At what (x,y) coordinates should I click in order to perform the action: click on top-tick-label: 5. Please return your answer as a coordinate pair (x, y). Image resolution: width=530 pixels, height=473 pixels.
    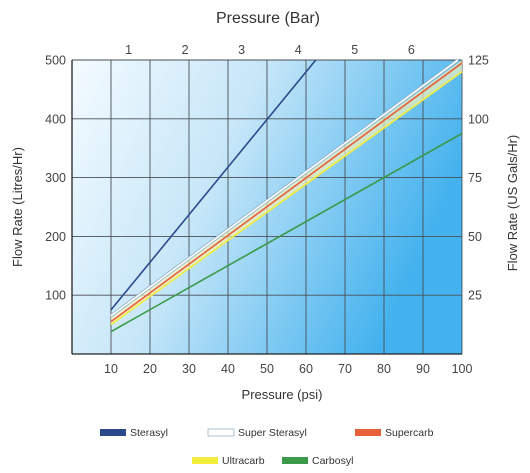
    Looking at the image, I should click on (354, 50).